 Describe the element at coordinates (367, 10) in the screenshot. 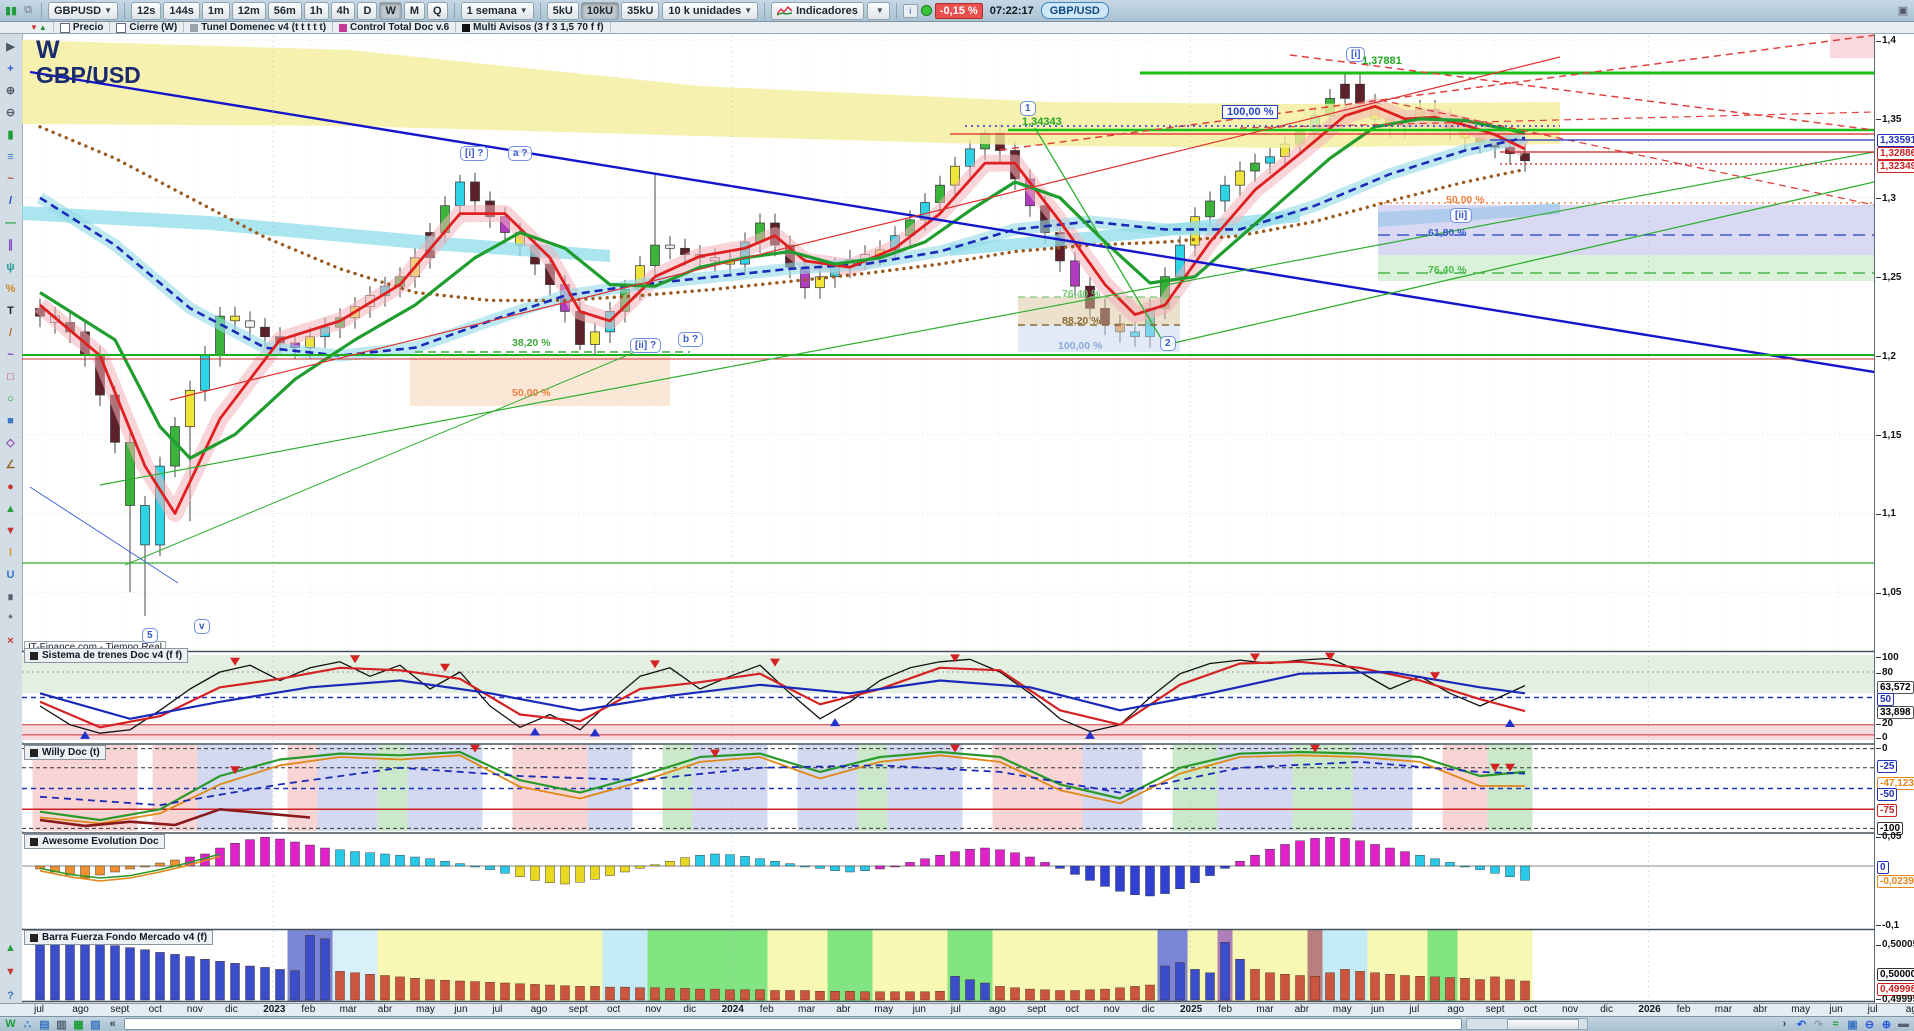

I see `timeframe-button-D: D` at that location.